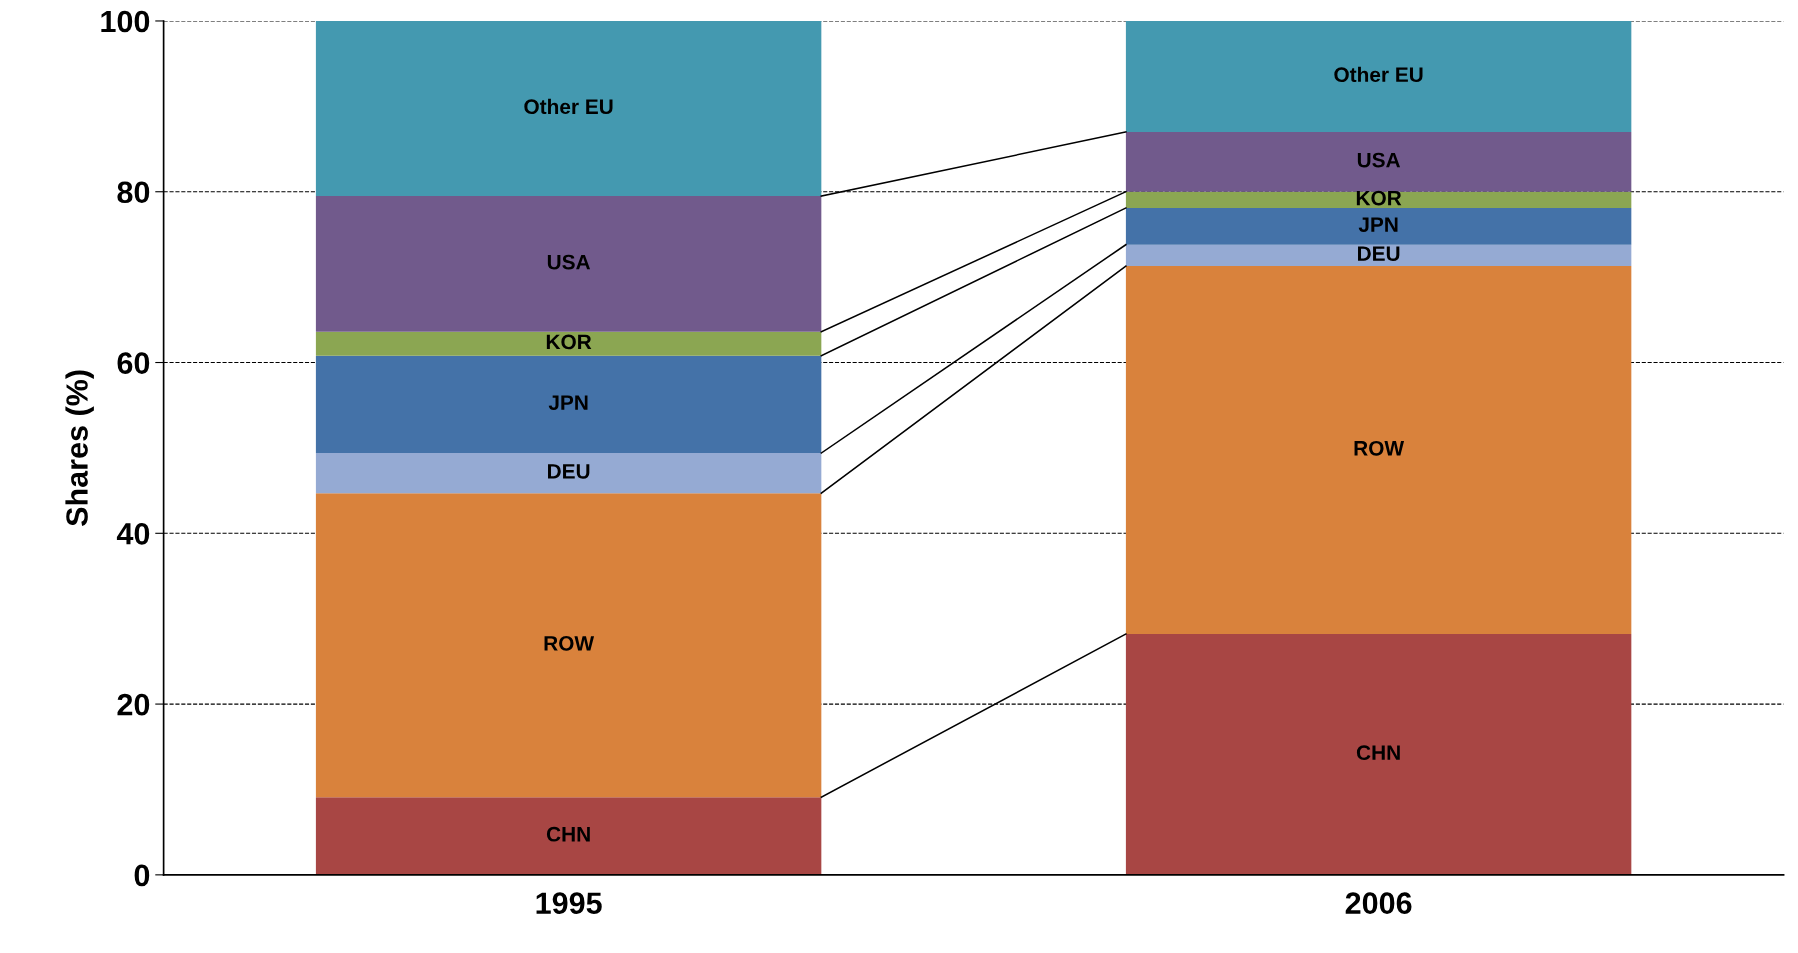 The width and height of the screenshot is (1798, 953). I want to click on y-tick-label: 60, so click(133, 363).